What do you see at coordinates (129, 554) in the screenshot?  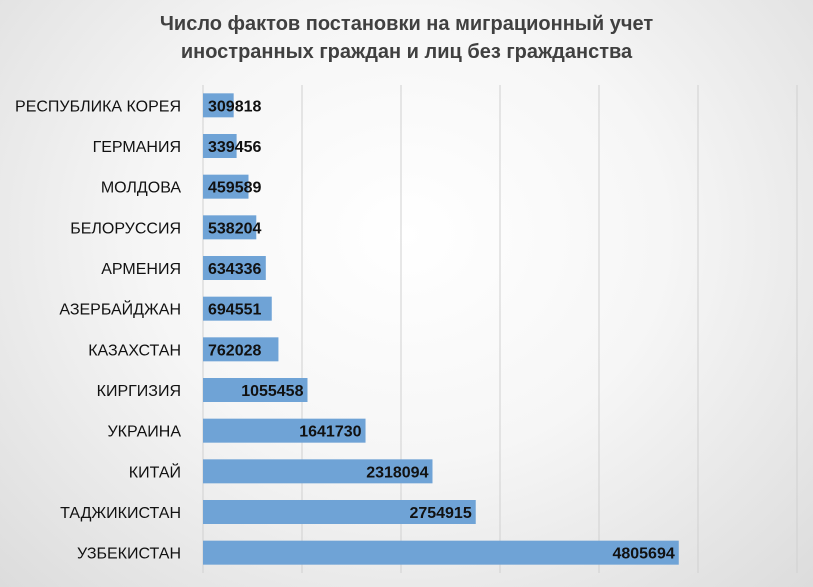 I see `category-label: УЗБЕКИСТАН` at bounding box center [129, 554].